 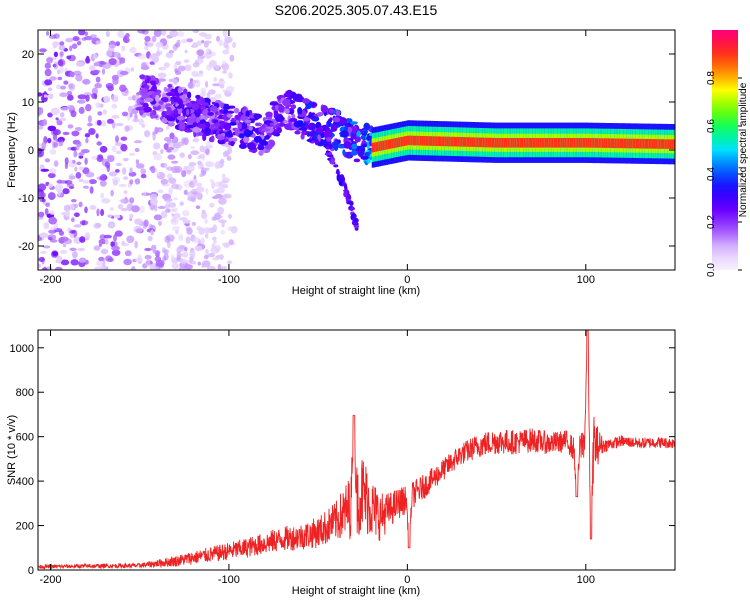 I want to click on colorbar-tick-label: 0.6, so click(x=711, y=126).